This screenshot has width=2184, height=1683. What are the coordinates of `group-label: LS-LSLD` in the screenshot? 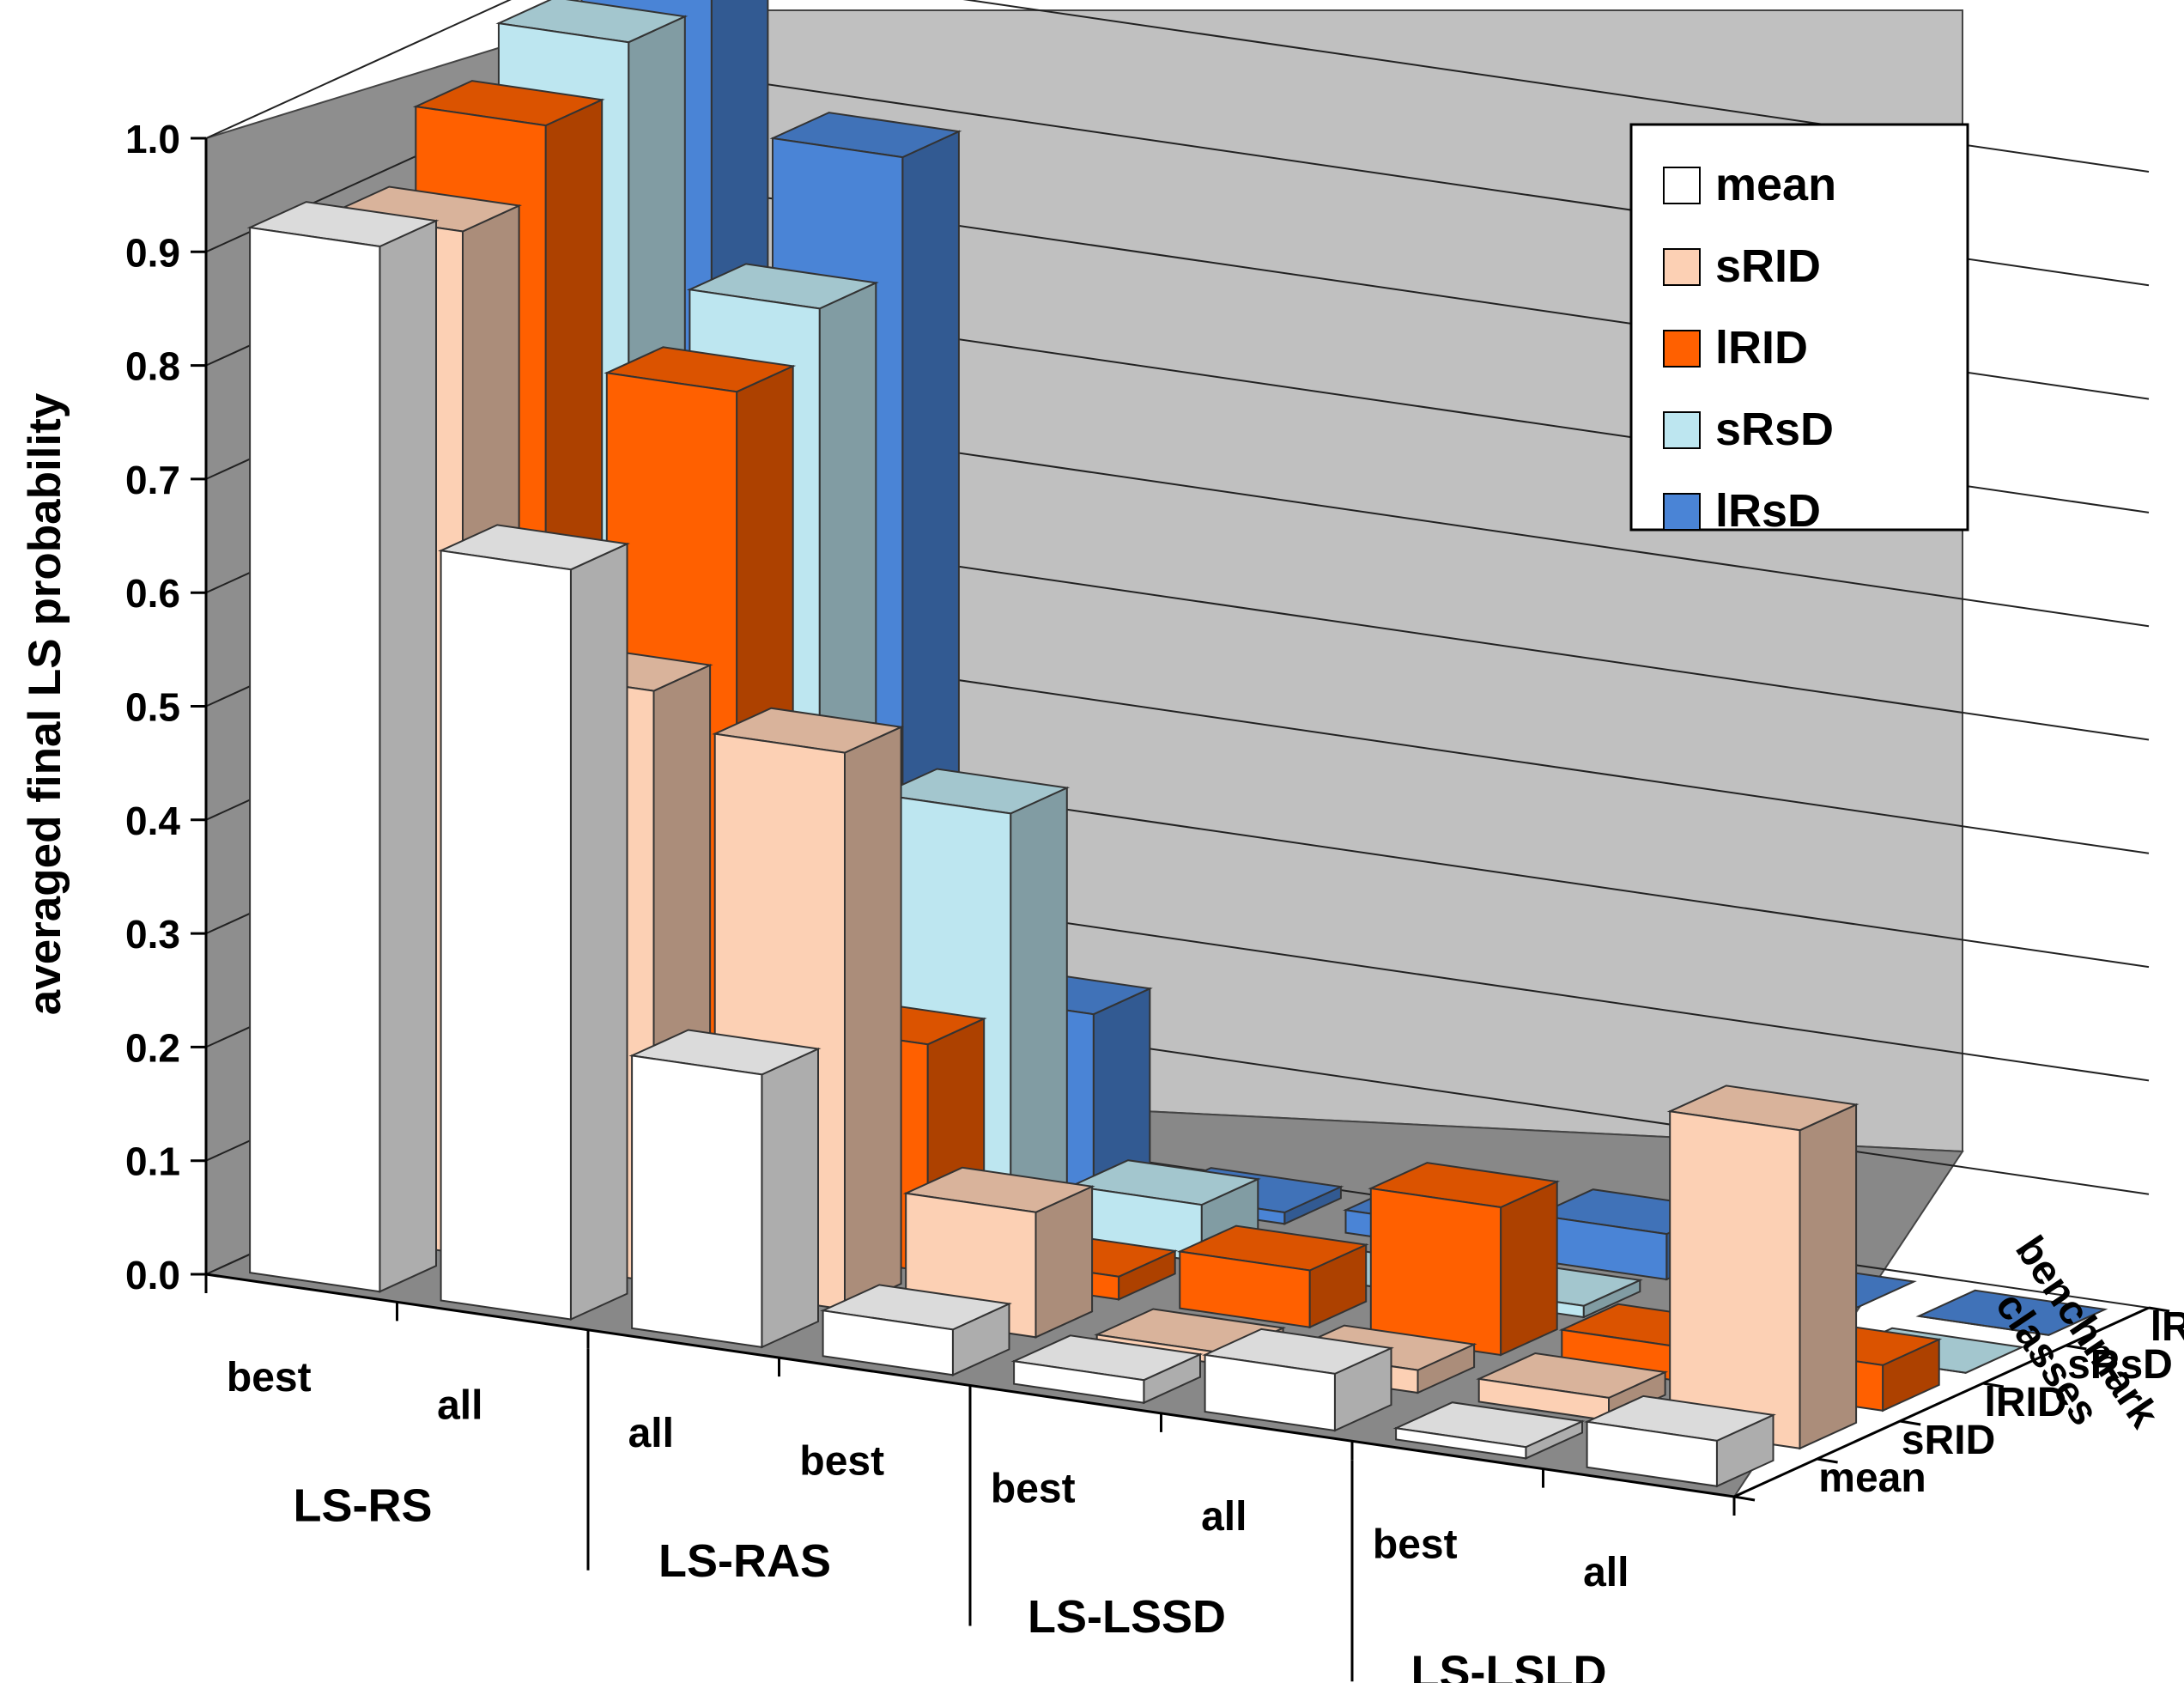 It's located at (1509, 1665).